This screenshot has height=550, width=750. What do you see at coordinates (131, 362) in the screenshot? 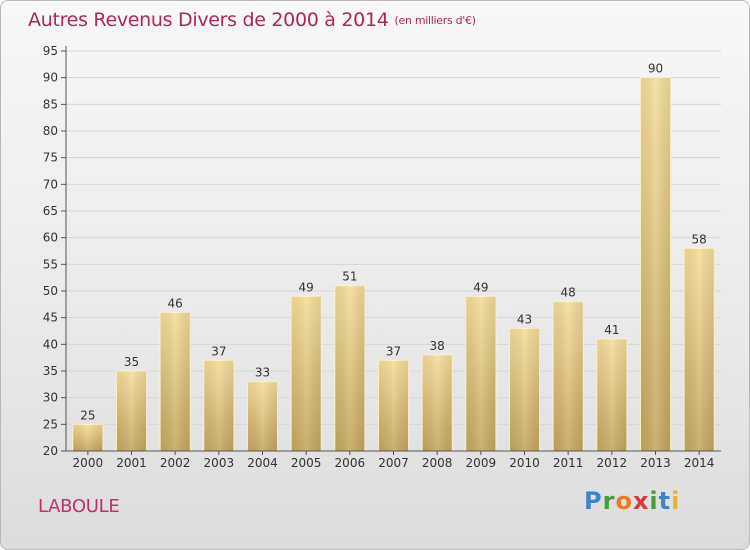
I see `value-label-2001: 35` at bounding box center [131, 362].